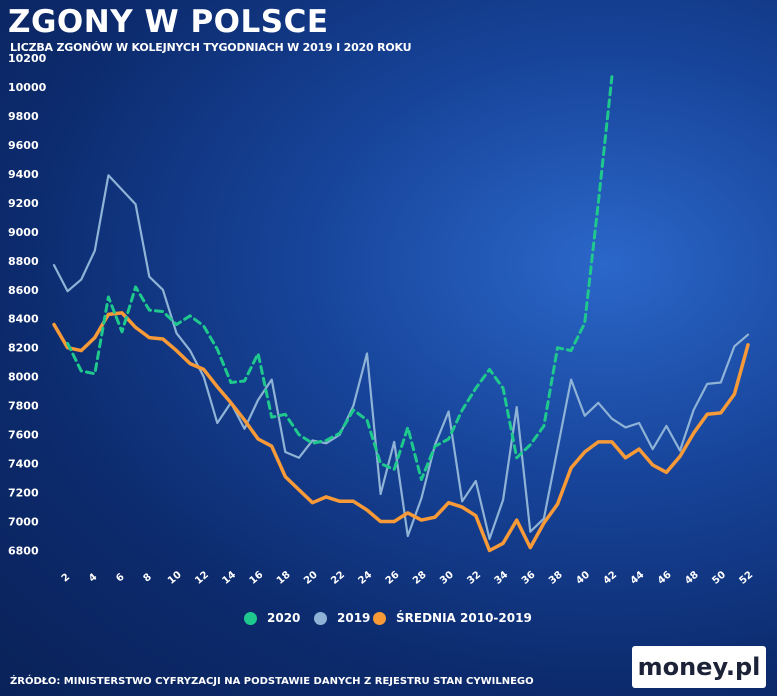  I want to click on legend-swatch-2020, so click(250, 618).